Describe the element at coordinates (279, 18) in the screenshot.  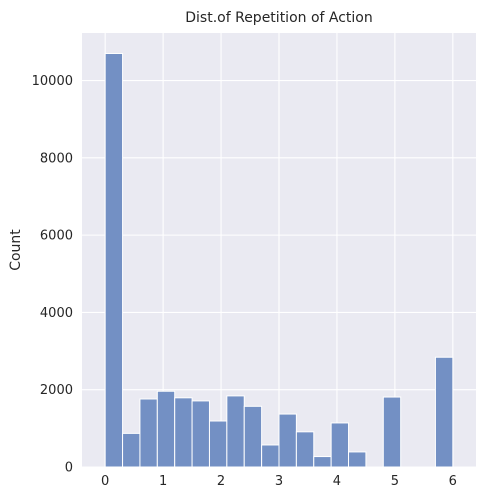
I see `chart-title: Dist.of Repetition of Action` at that location.